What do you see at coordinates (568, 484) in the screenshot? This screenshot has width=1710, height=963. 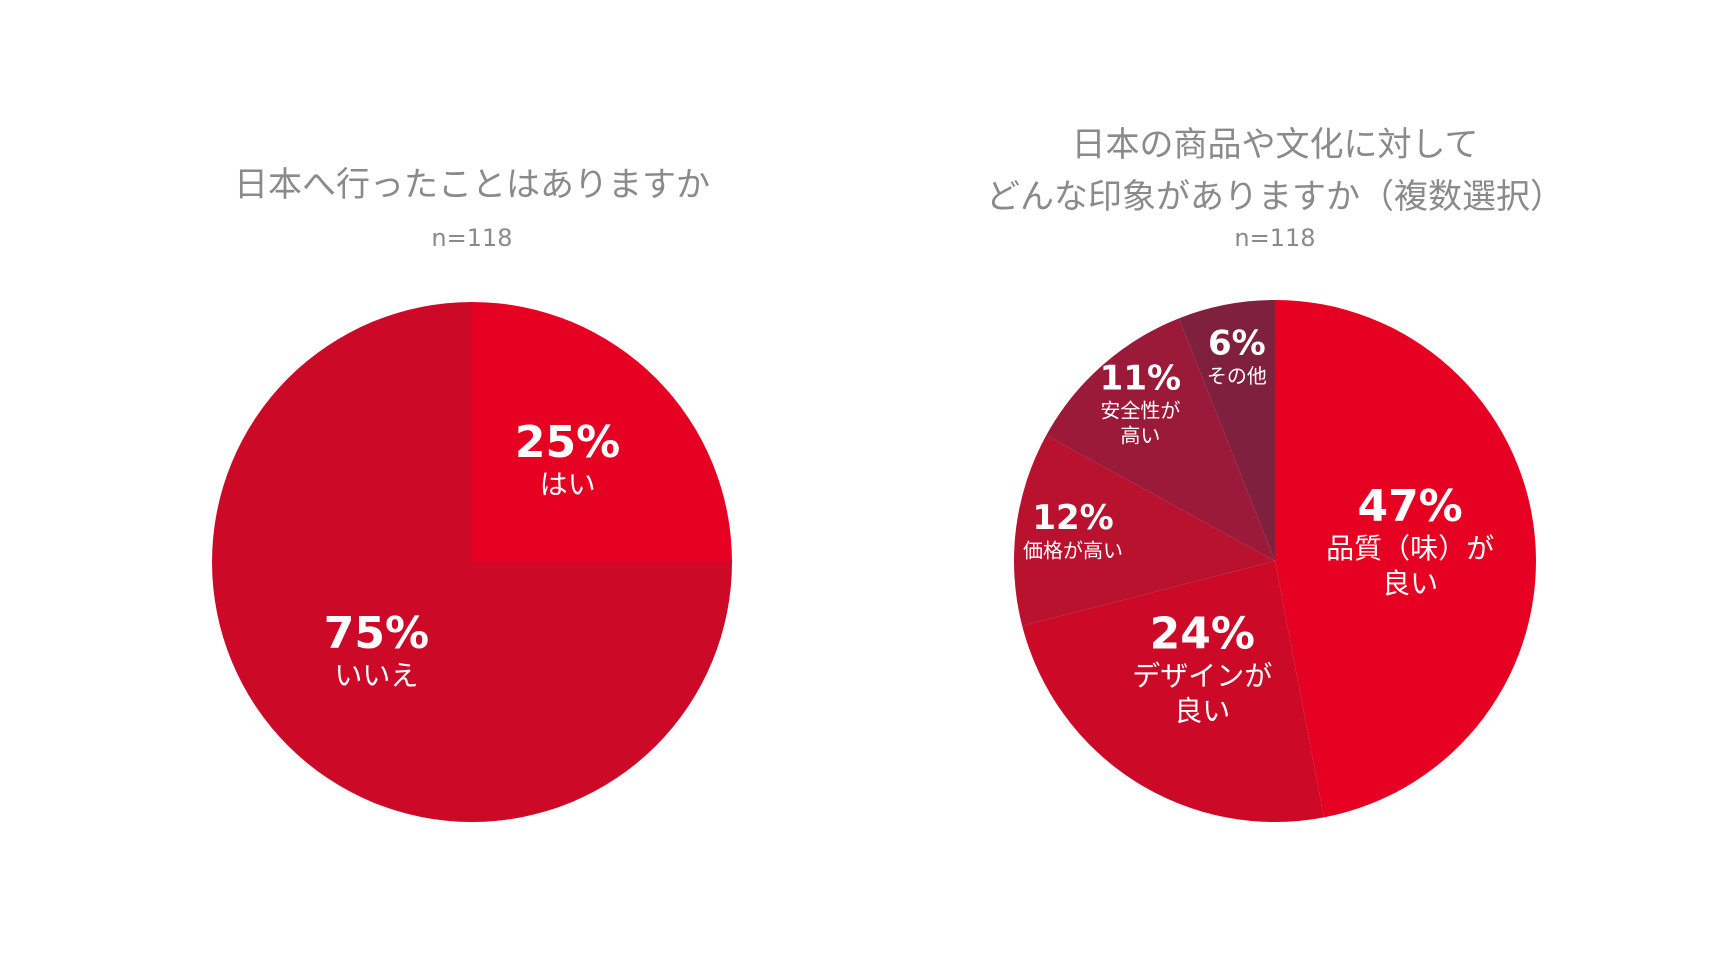 I see `category-label: はい` at bounding box center [568, 484].